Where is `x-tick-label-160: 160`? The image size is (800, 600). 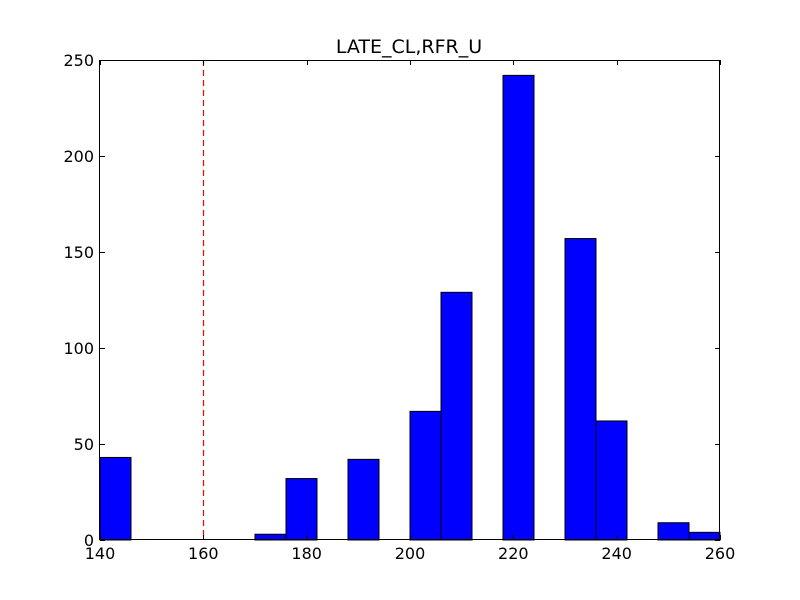
x-tick-label-160: 160 is located at coordinates (203, 553).